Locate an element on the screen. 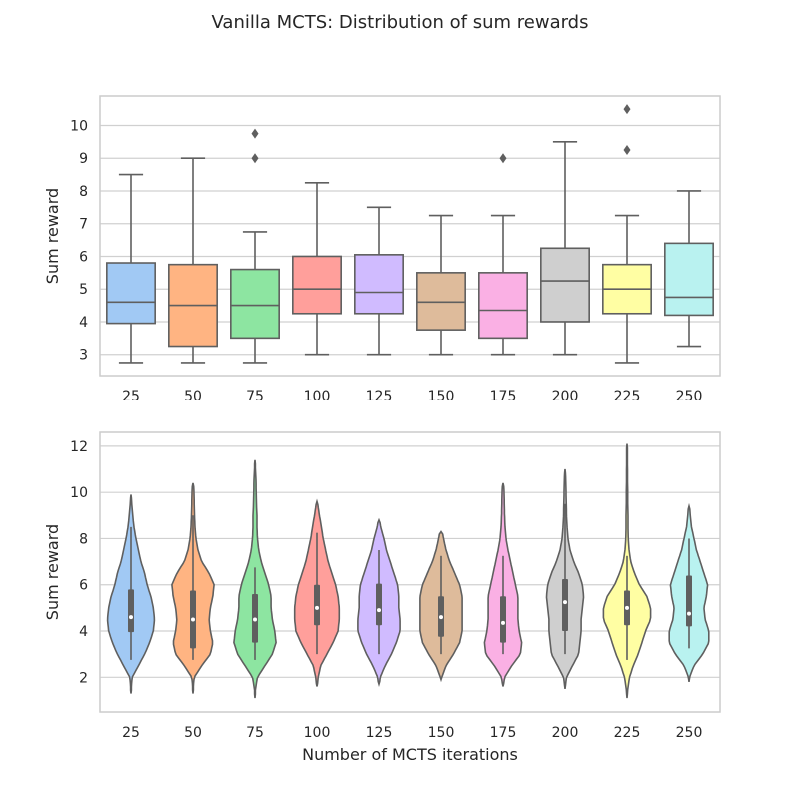  y-tick-label: 12 is located at coordinates (79, 447).